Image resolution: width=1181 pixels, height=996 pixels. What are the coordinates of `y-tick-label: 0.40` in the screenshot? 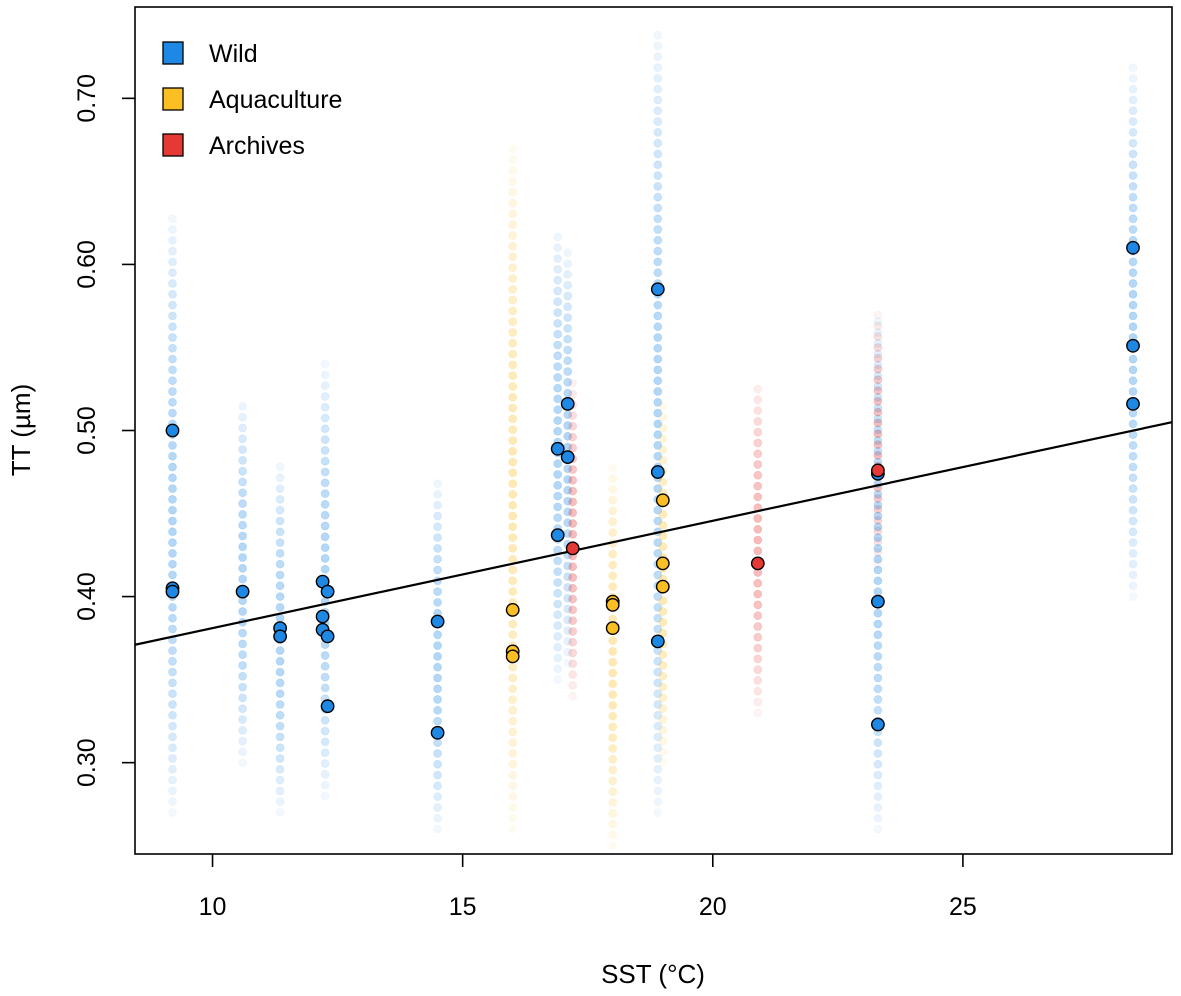 It's located at (87, 596).